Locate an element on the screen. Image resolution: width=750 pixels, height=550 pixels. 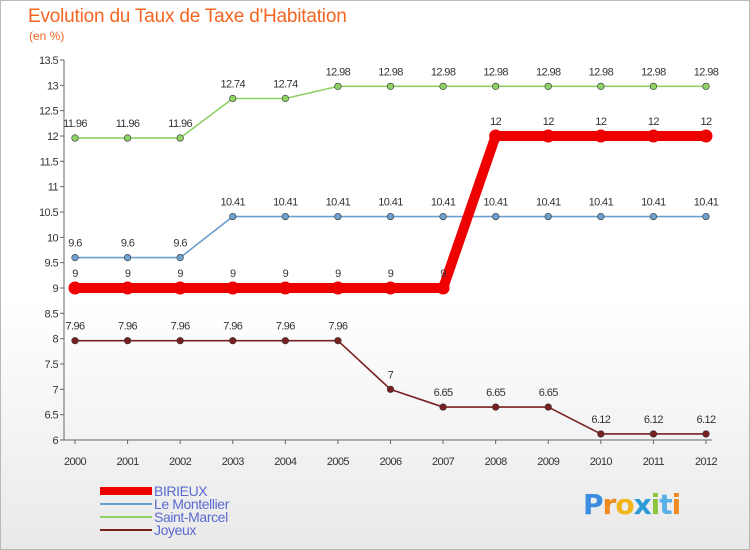
x-tick-label: 2010 is located at coordinates (601, 462).